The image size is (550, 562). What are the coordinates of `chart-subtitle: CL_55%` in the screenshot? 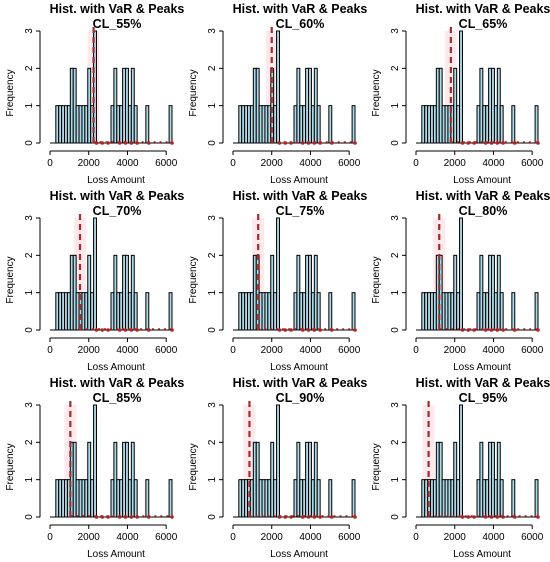 It's located at (117, 24).